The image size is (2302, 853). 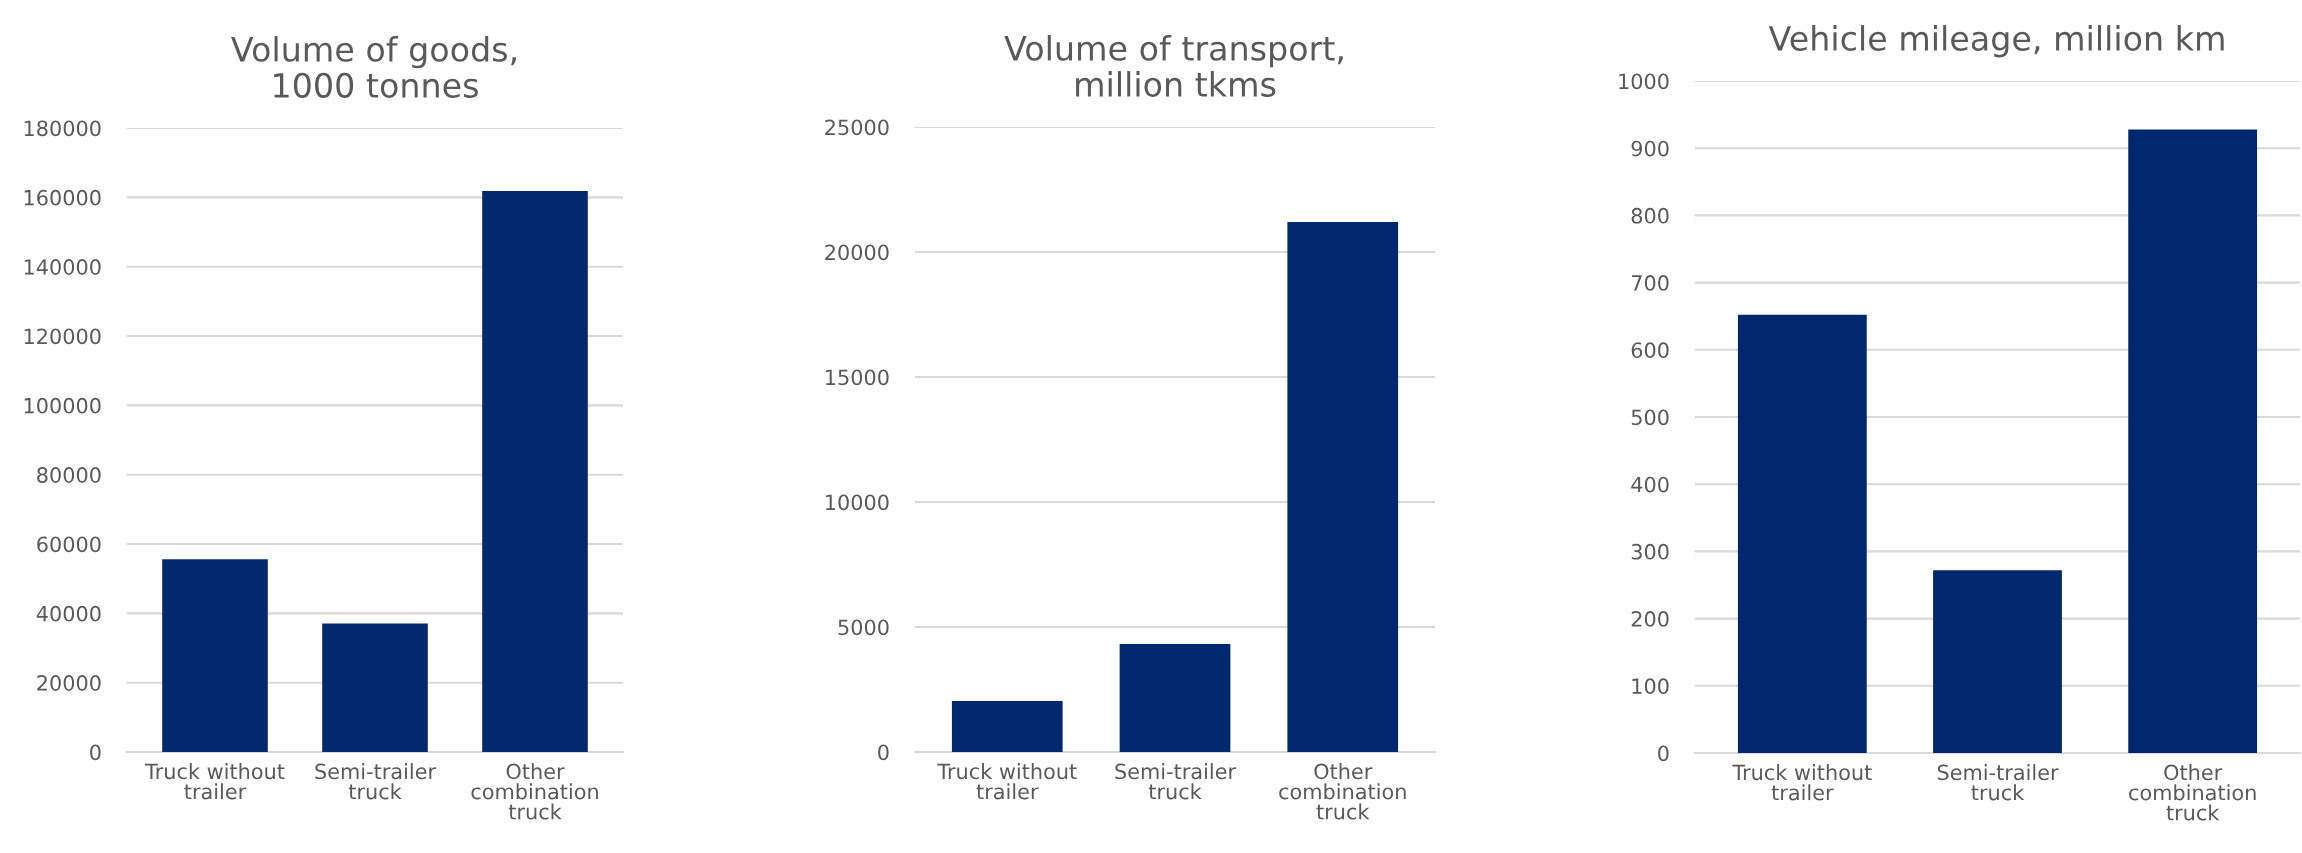 What do you see at coordinates (68, 613) in the screenshot?
I see `y-tick-label: 40000` at bounding box center [68, 613].